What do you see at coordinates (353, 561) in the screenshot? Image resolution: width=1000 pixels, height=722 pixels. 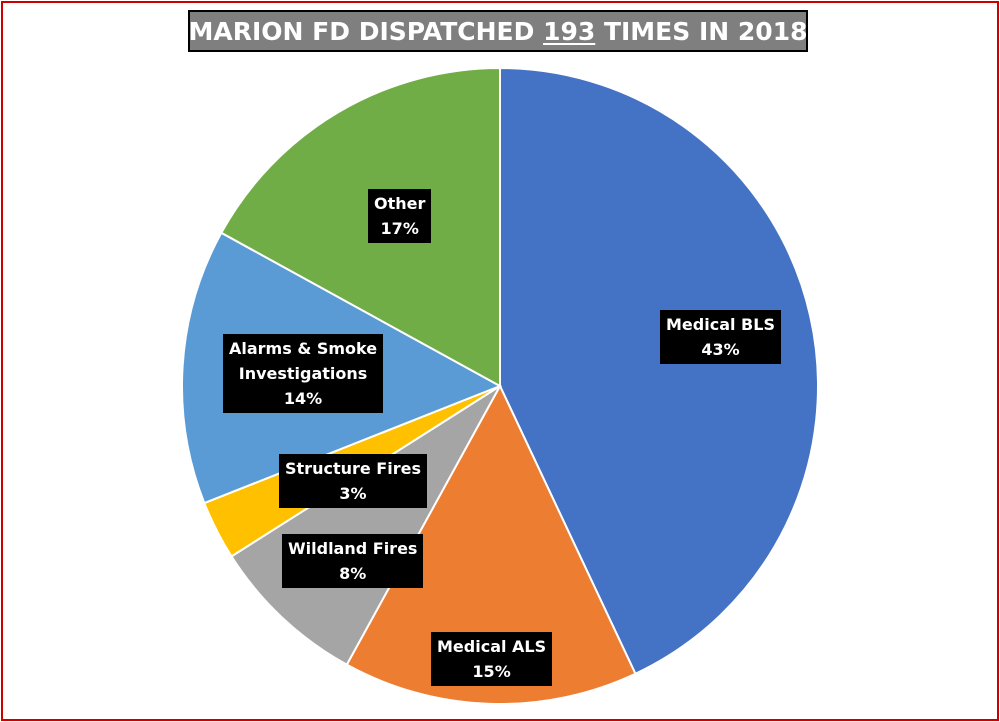 I see `slice-label-wildland-fires: Wildland Fires 8%` at bounding box center [353, 561].